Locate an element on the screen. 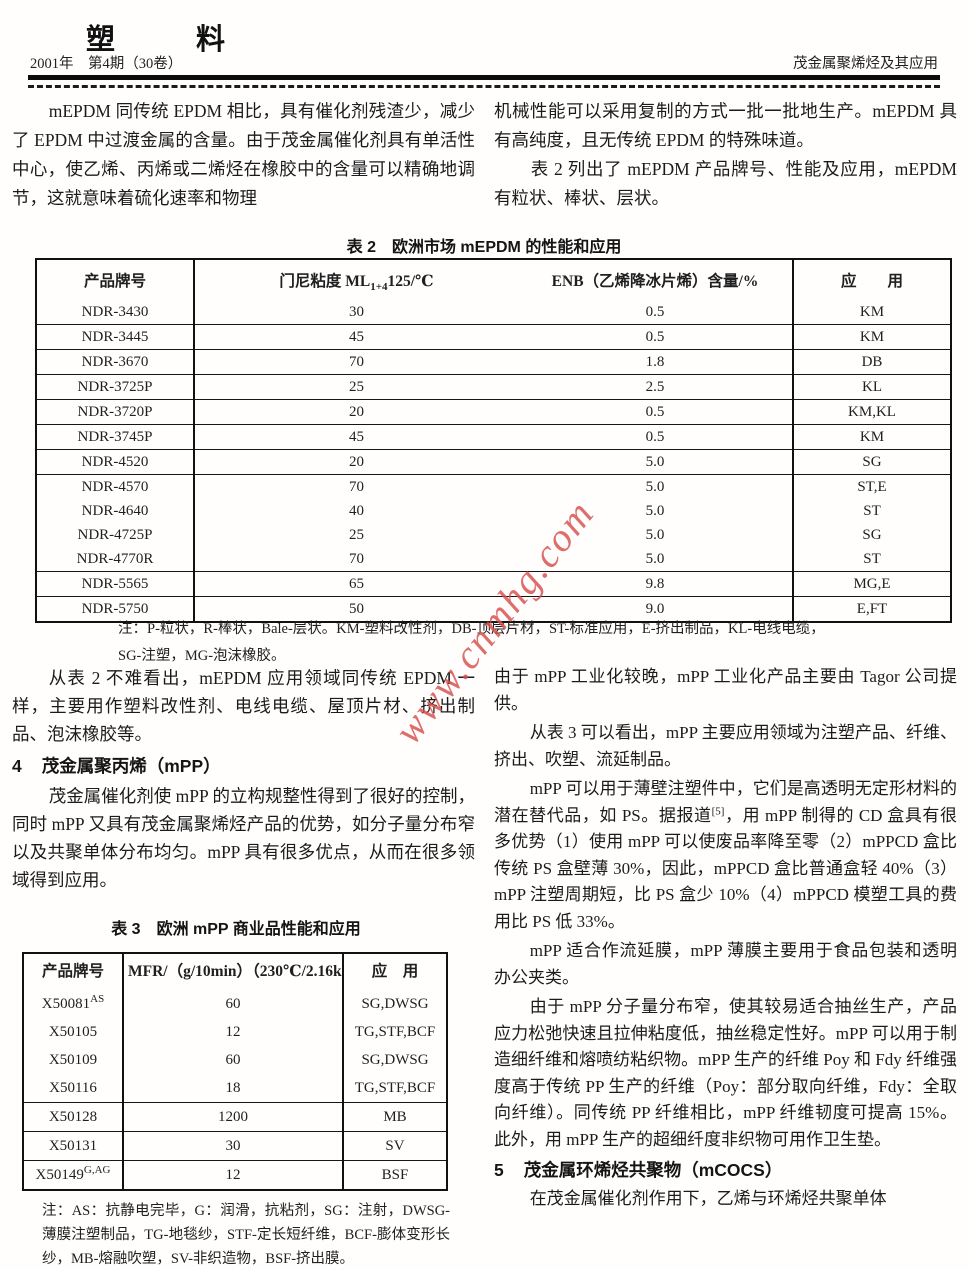  table-row: NDR-3725P 25 2.5 KL is located at coordinates (493, 387).